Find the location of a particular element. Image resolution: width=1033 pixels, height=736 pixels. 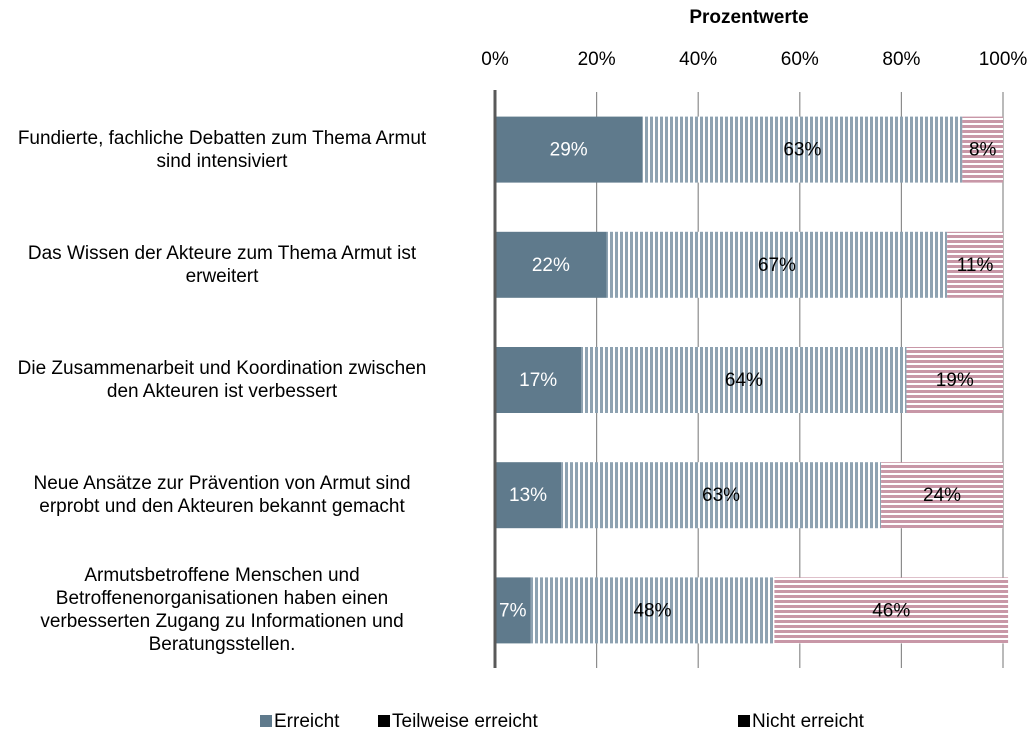

value-label: 48% is located at coordinates (652, 610).